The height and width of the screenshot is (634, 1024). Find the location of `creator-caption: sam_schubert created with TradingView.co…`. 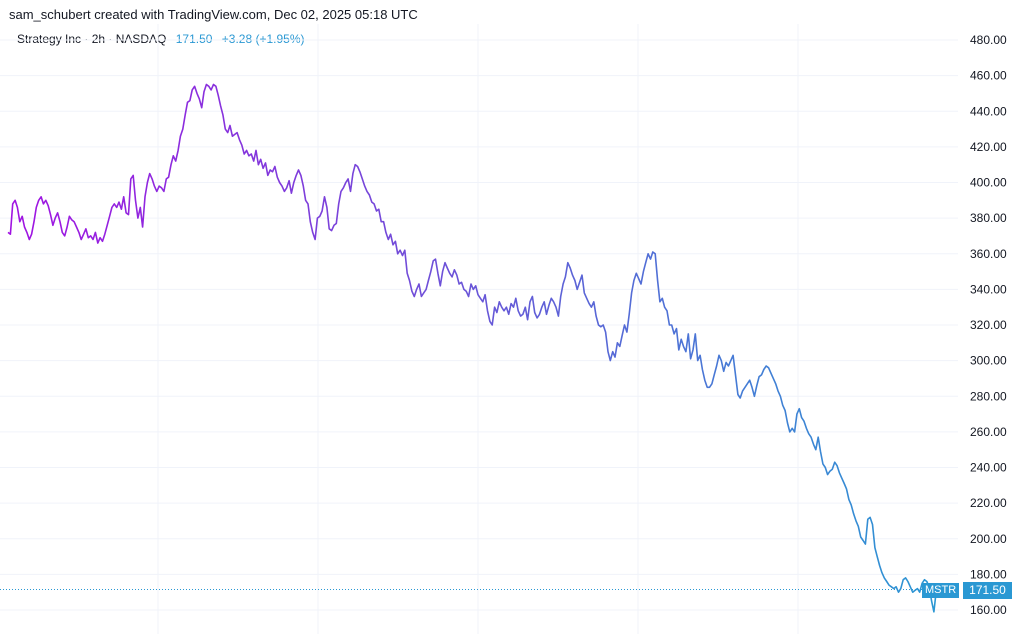

creator-caption: sam_schubert created with TradingView.co… is located at coordinates (213, 14).